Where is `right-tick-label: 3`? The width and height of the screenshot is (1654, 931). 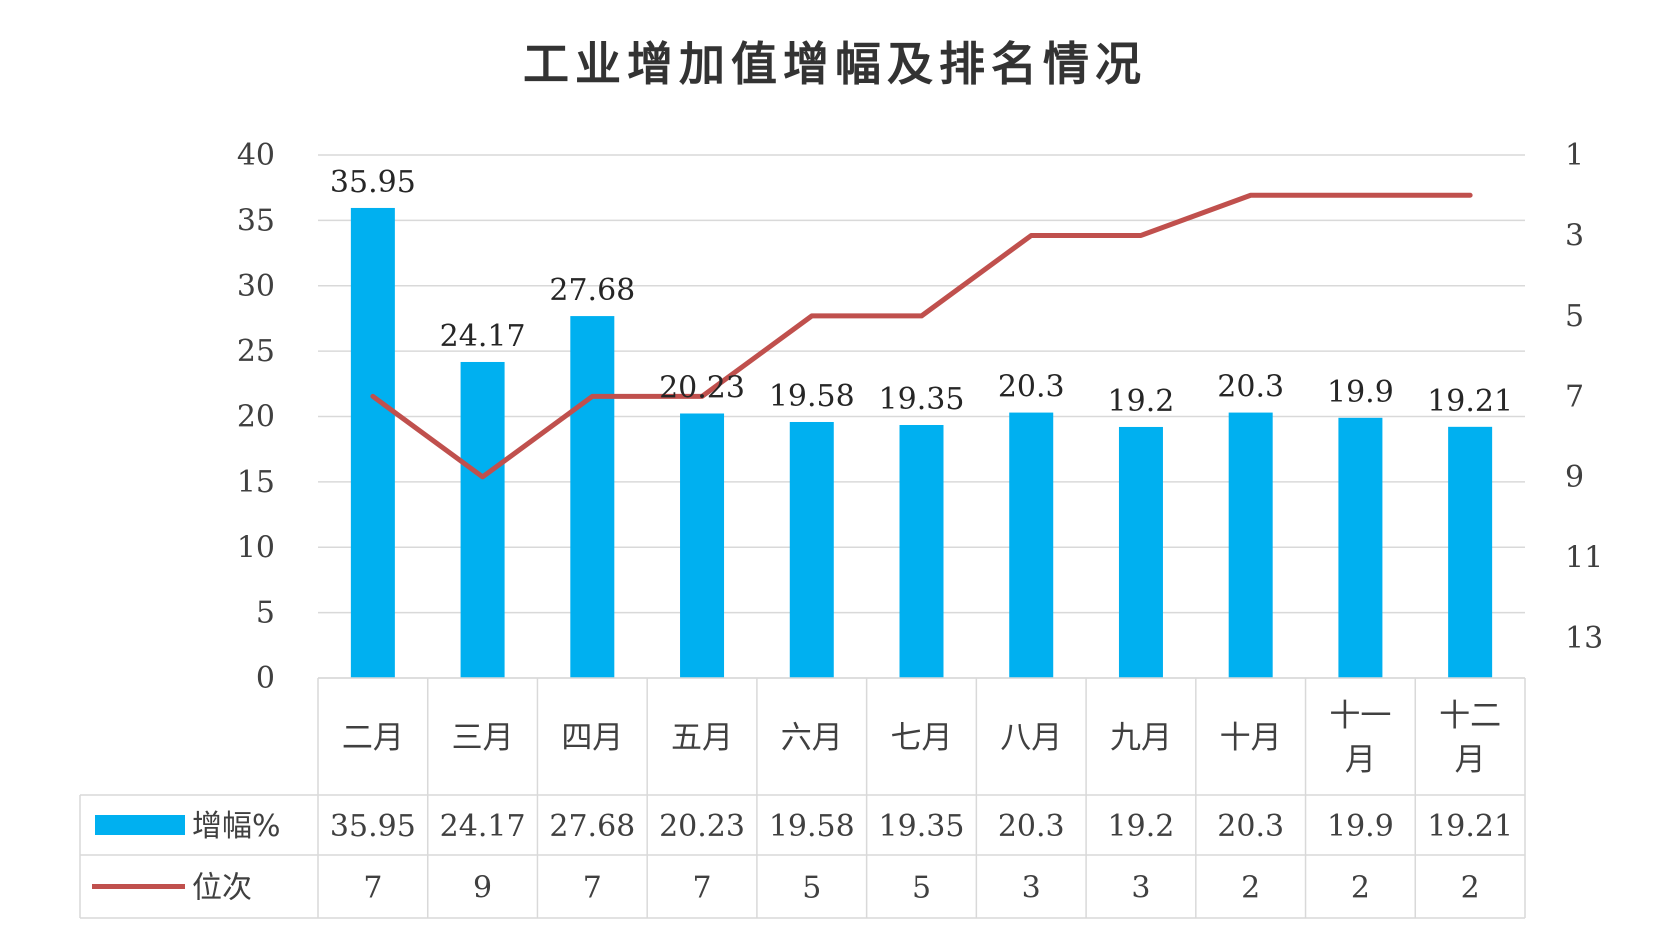 right-tick-label: 3 is located at coordinates (1574, 235).